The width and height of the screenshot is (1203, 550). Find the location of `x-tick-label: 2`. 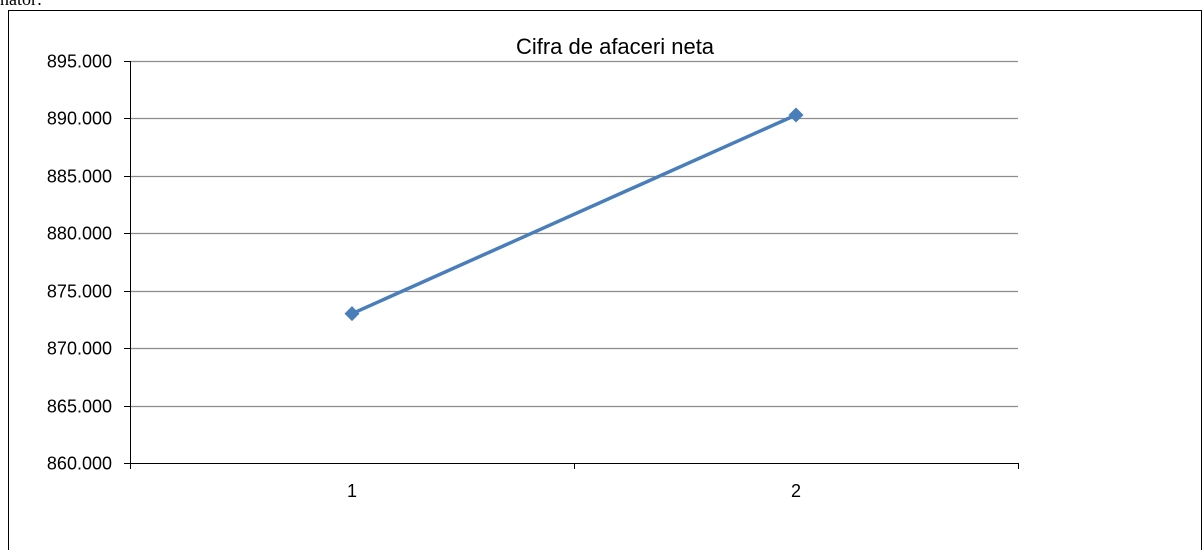

x-tick-label: 2 is located at coordinates (796, 491).